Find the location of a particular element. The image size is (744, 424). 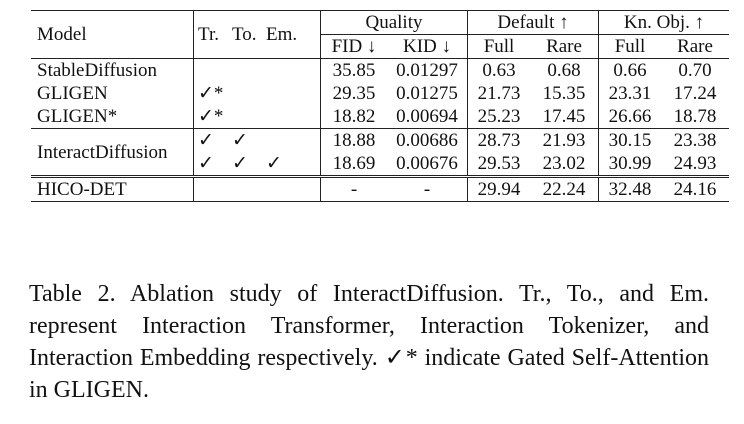

cell-kid: 0.00694 is located at coordinates (427, 117).